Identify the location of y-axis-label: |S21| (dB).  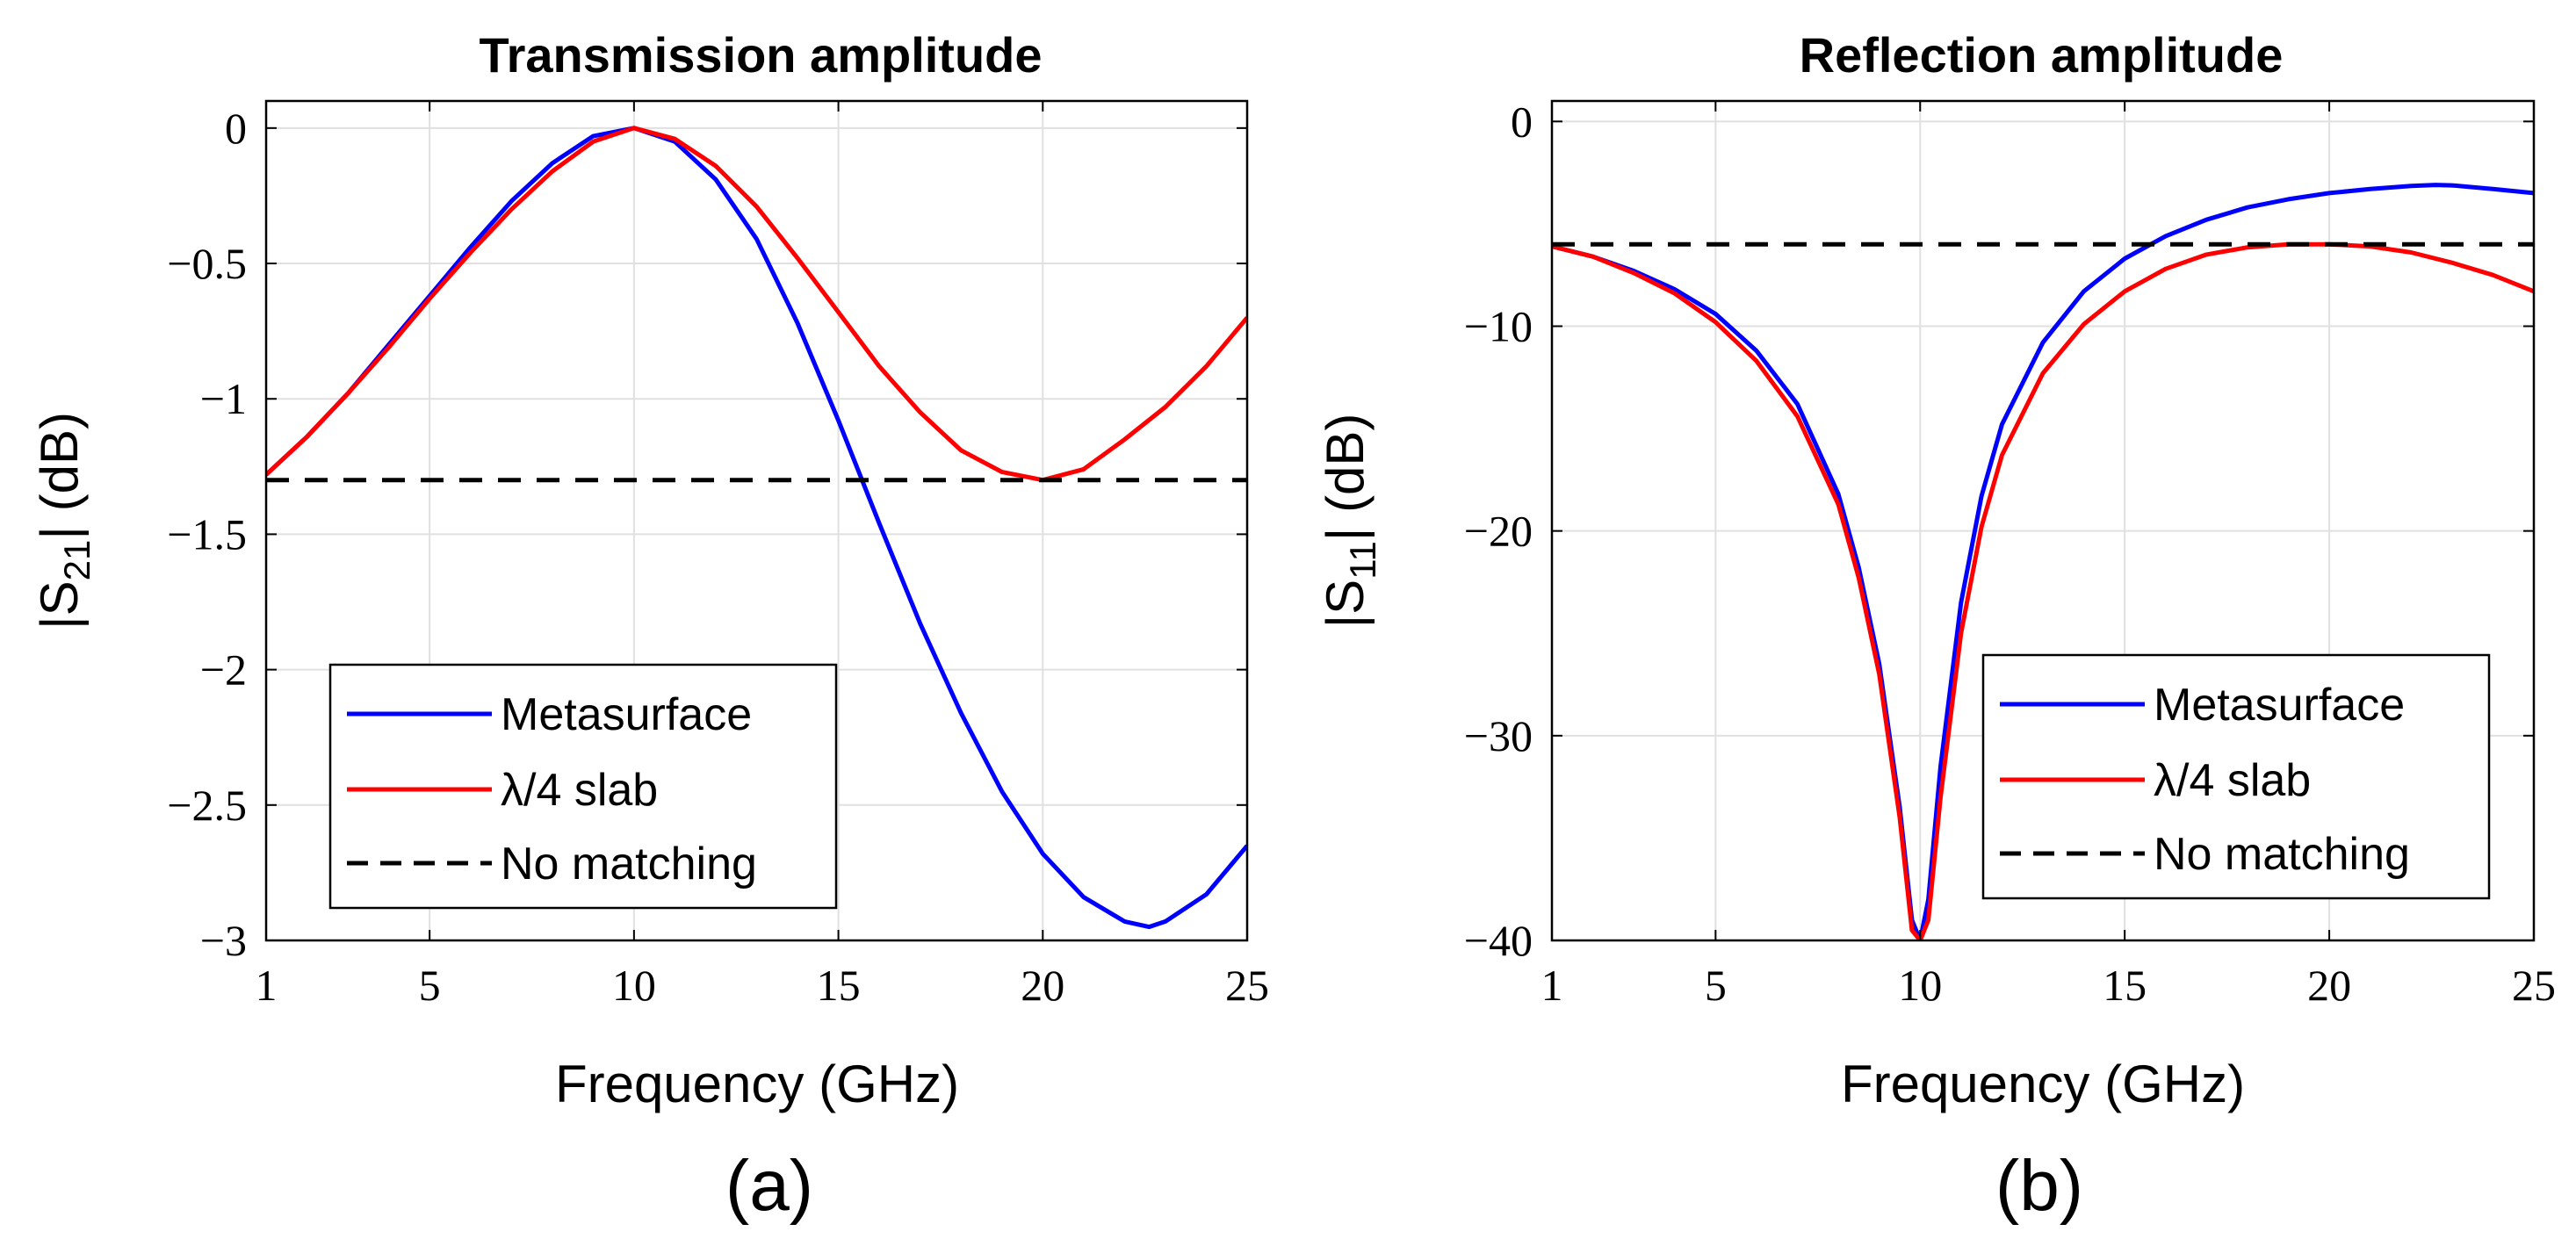
(63, 521).